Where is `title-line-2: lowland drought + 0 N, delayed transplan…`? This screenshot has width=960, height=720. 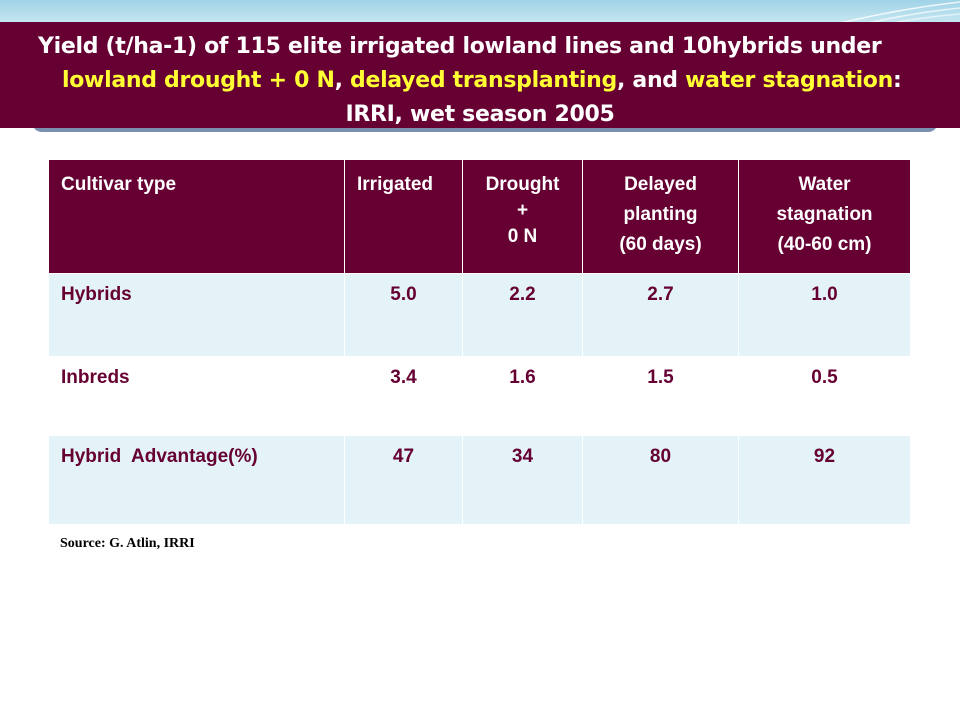 title-line-2: lowland drought + 0 N, delayed transplan… is located at coordinates (480, 81).